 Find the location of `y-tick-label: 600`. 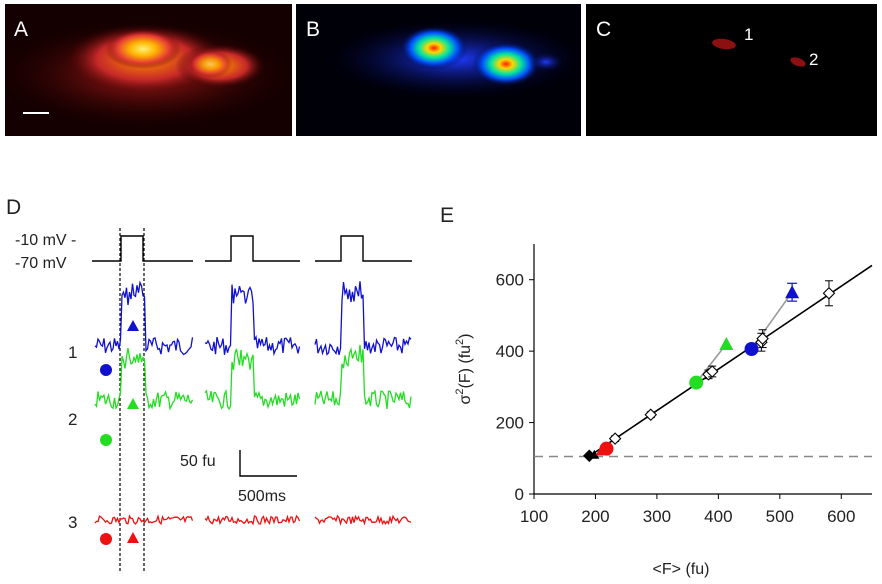

y-tick-label: 600 is located at coordinates (510, 280).